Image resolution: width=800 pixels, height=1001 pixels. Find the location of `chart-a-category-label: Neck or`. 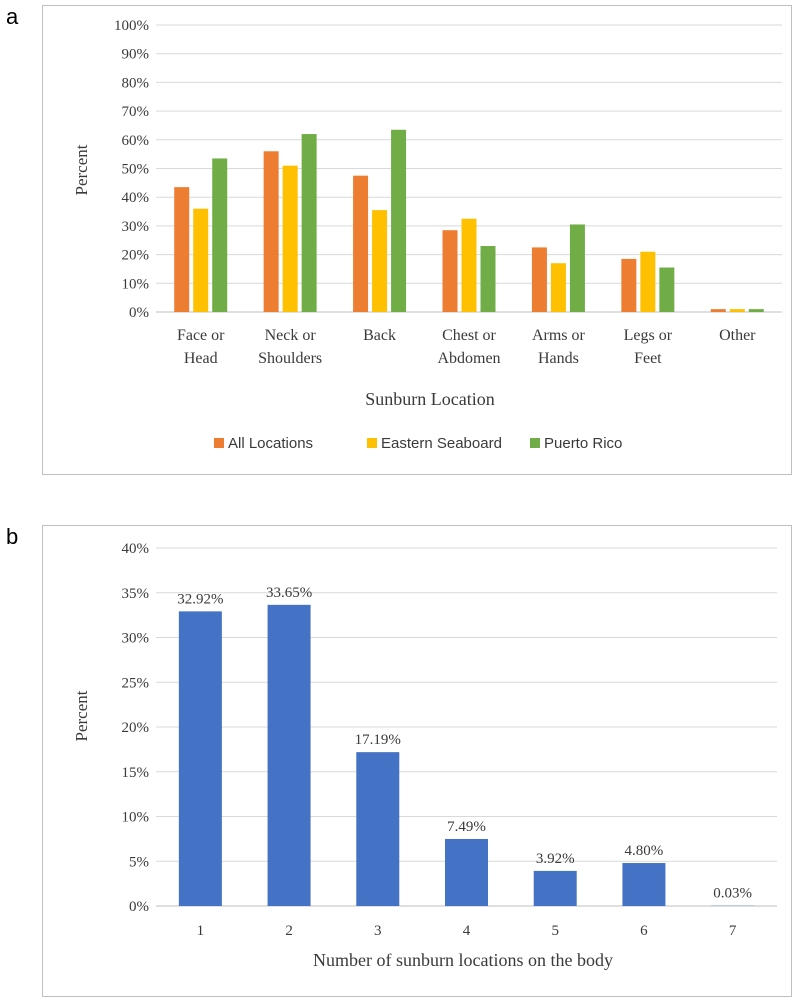

chart-a-category-label: Neck or is located at coordinates (291, 335).